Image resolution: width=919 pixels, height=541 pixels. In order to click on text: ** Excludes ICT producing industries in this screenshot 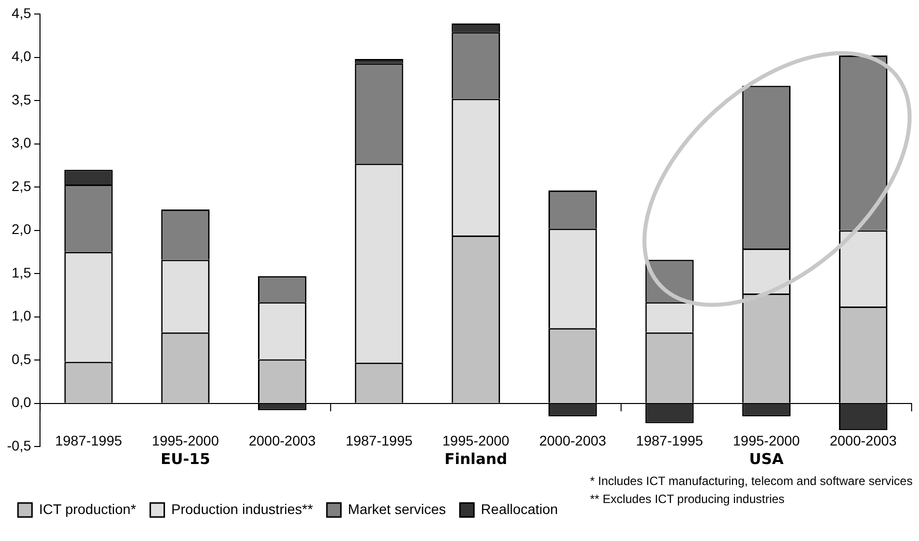, I will do `click(688, 499)`.